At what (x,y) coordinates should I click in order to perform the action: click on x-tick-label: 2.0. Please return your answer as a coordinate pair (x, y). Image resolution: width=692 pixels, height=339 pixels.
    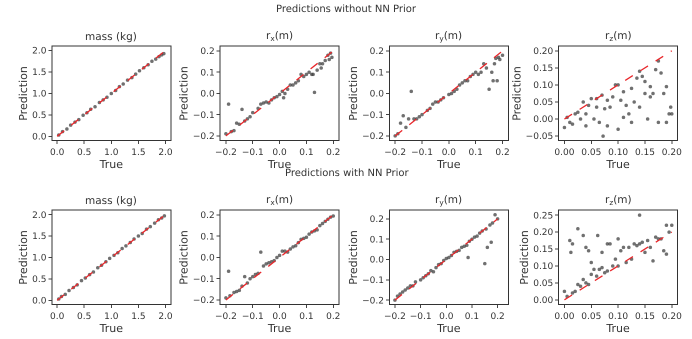
    Looking at the image, I should click on (165, 317).